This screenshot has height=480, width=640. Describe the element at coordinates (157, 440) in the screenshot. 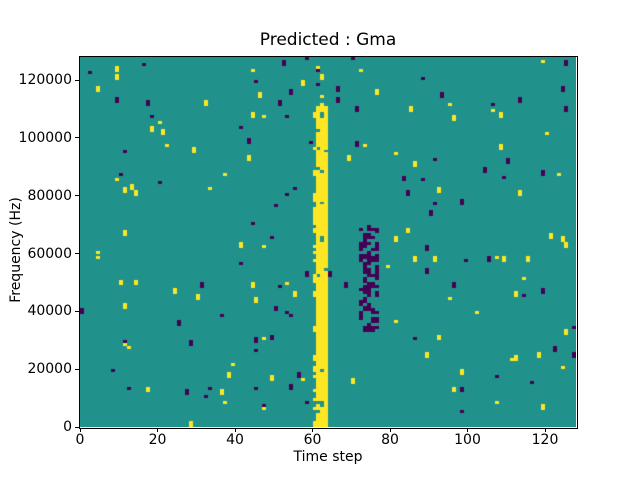

I see `x-tick-label: 20` at that location.